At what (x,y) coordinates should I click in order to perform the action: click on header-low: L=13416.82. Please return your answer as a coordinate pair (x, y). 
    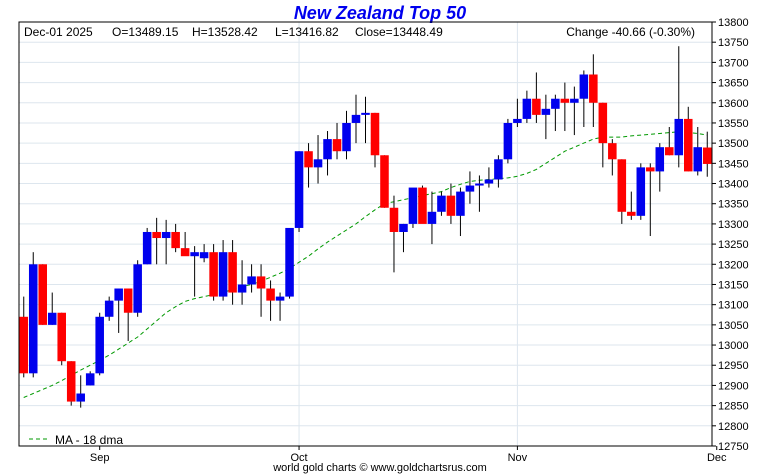
    Looking at the image, I should click on (307, 32).